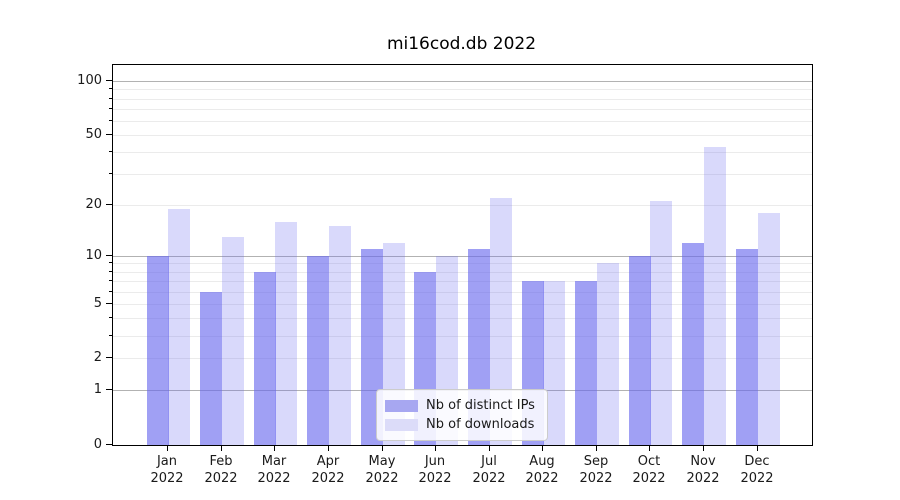 The height and width of the screenshot is (500, 900). I want to click on bar-distinct-ips-apr, so click(318, 350).